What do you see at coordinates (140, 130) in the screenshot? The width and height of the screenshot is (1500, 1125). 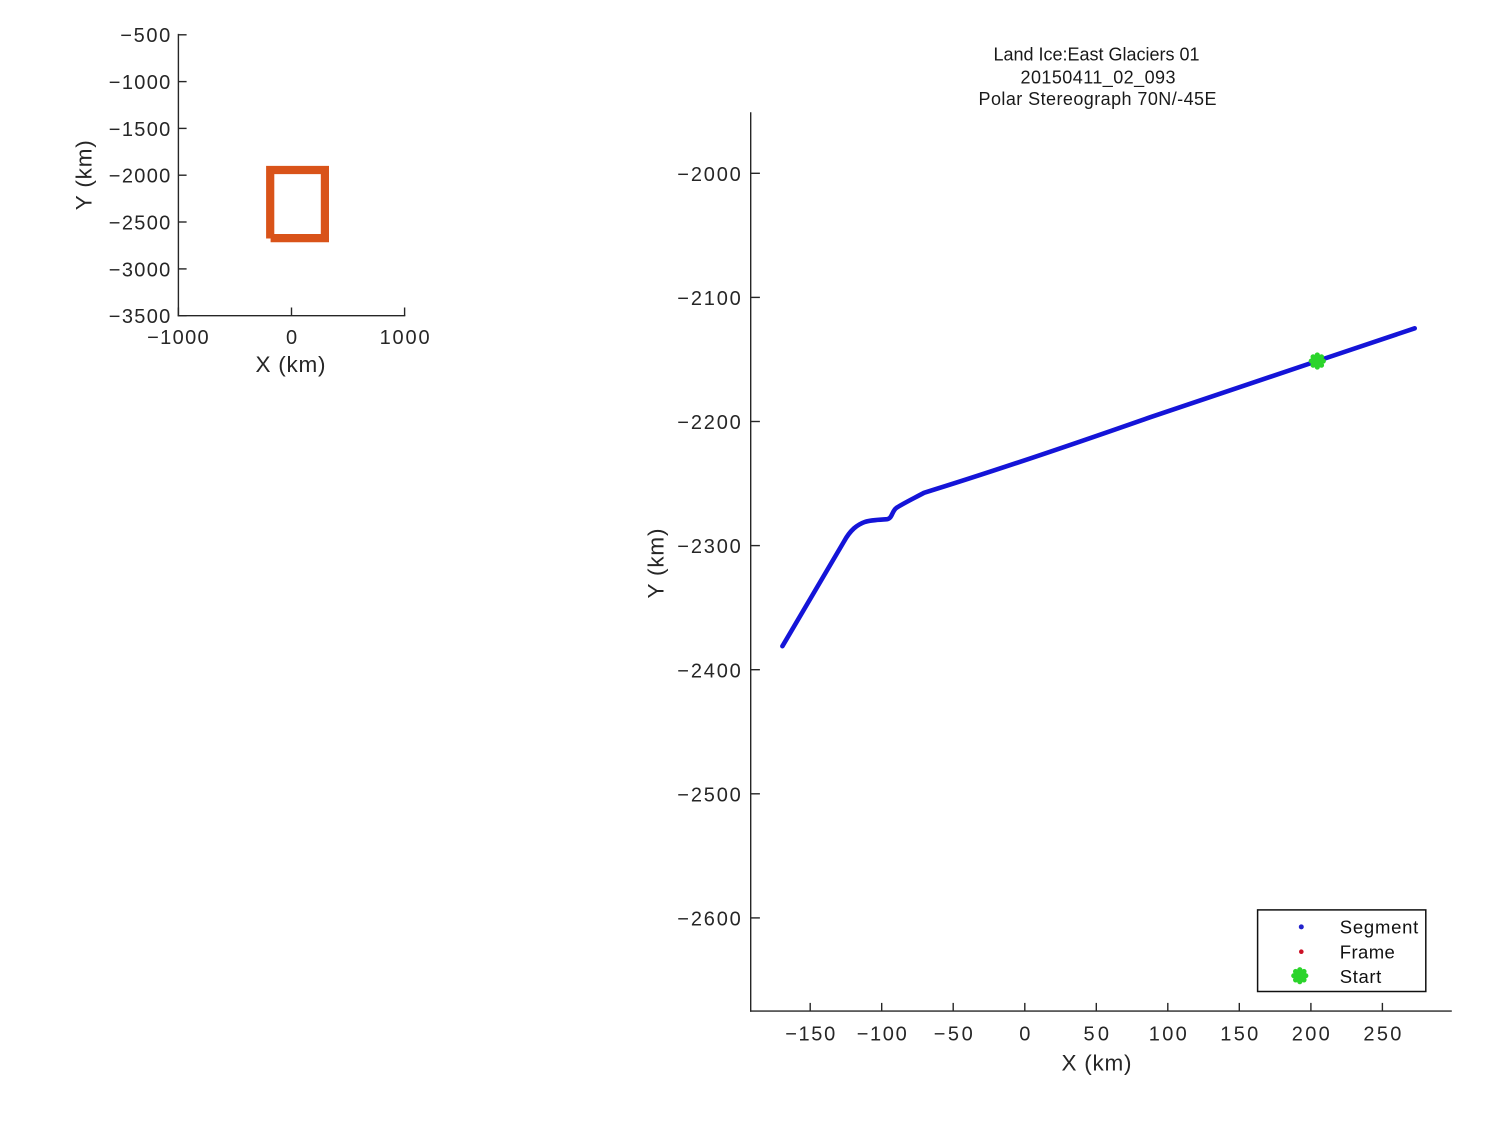 I see `svg-text: −1500` at bounding box center [140, 130].